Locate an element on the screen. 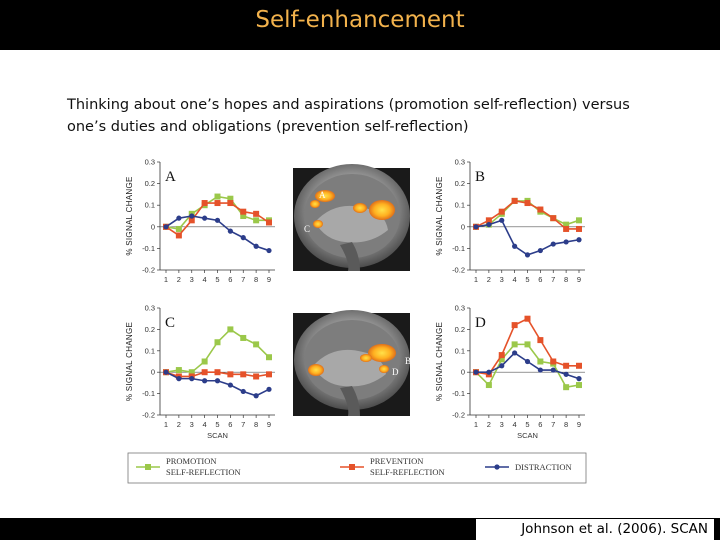  brain-label-b: B is located at coordinates (408, 361).